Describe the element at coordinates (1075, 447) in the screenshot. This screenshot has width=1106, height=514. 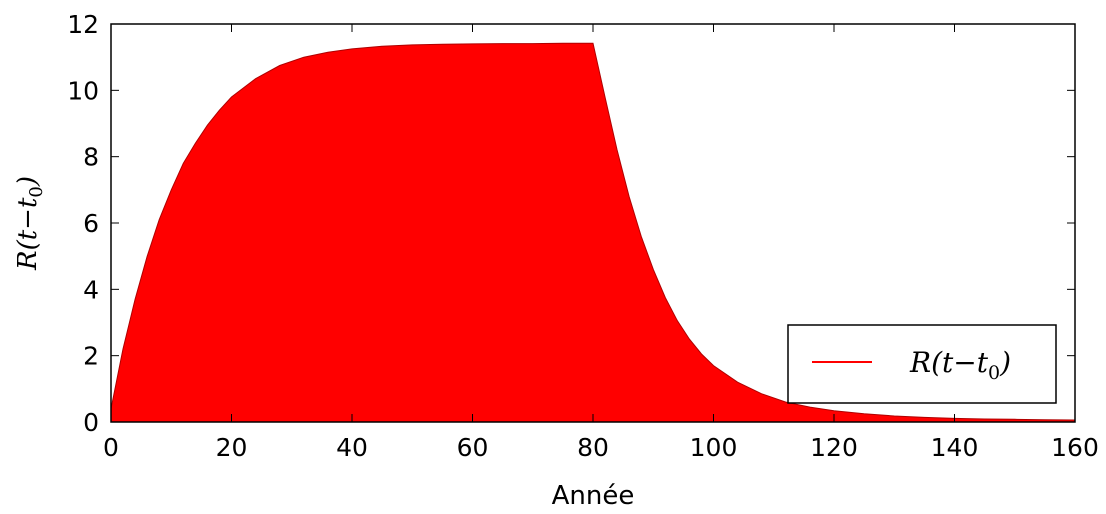
I see `x-tick-label: 160` at that location.